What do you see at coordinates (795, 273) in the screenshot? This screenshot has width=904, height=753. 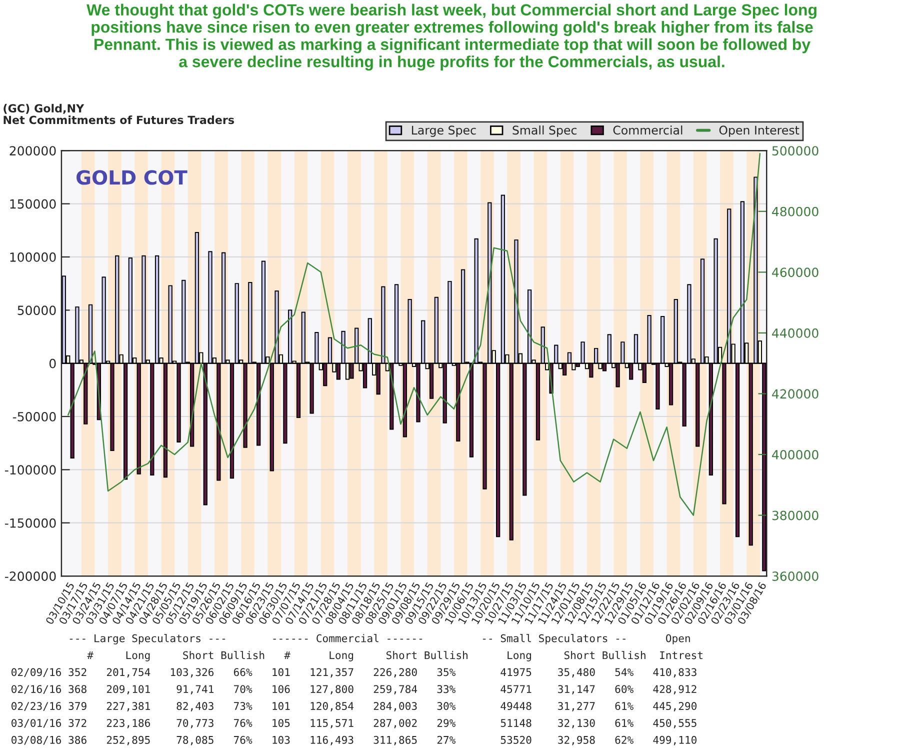 I see `y2-tick-label: 460000` at bounding box center [795, 273].